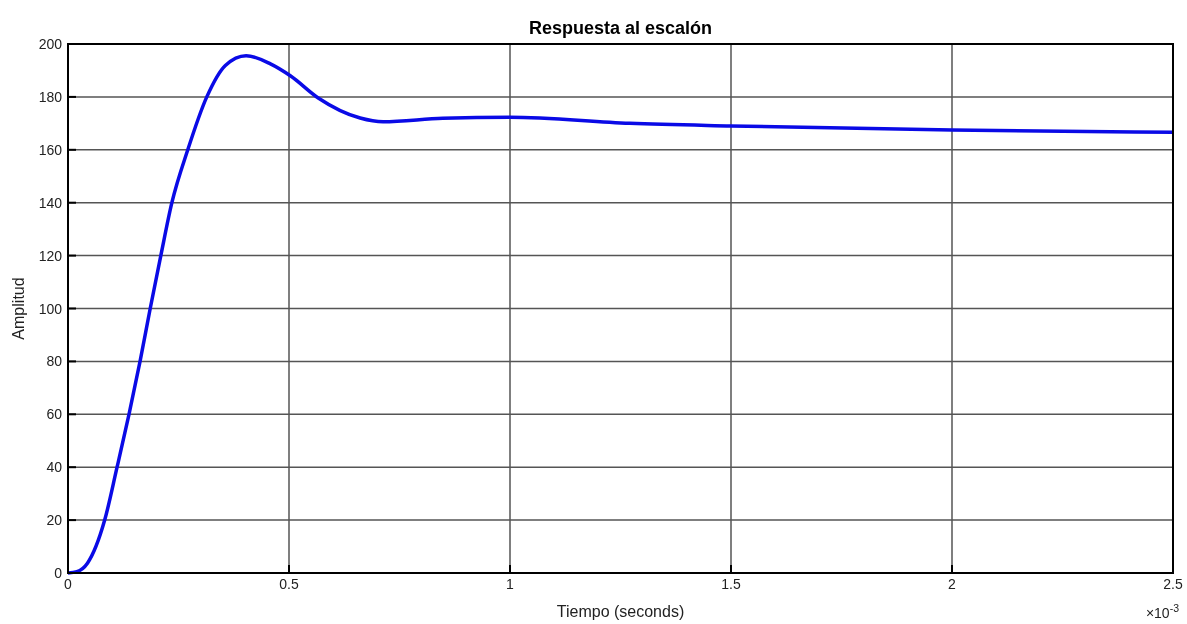 This screenshot has width=1187, height=624. What do you see at coordinates (50, 44) in the screenshot?
I see `y-tick-label: 200` at bounding box center [50, 44].